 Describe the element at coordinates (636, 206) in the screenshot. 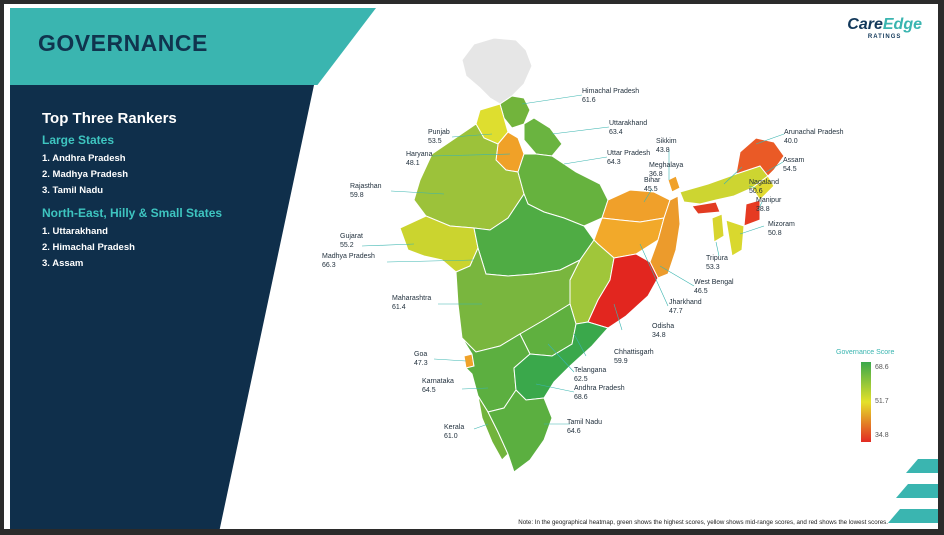

I see `region-bihar` at that location.